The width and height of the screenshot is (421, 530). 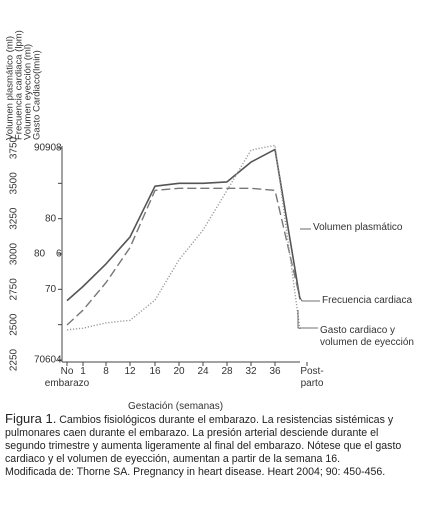 I want to click on x-tick-label: Post-parto, so click(x=312, y=377).